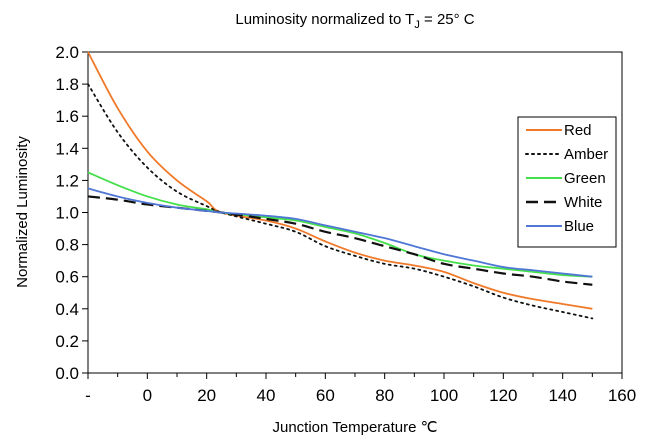  What do you see at coordinates (67, 52) in the screenshot?
I see `y-tick-label: 2.0` at bounding box center [67, 52].